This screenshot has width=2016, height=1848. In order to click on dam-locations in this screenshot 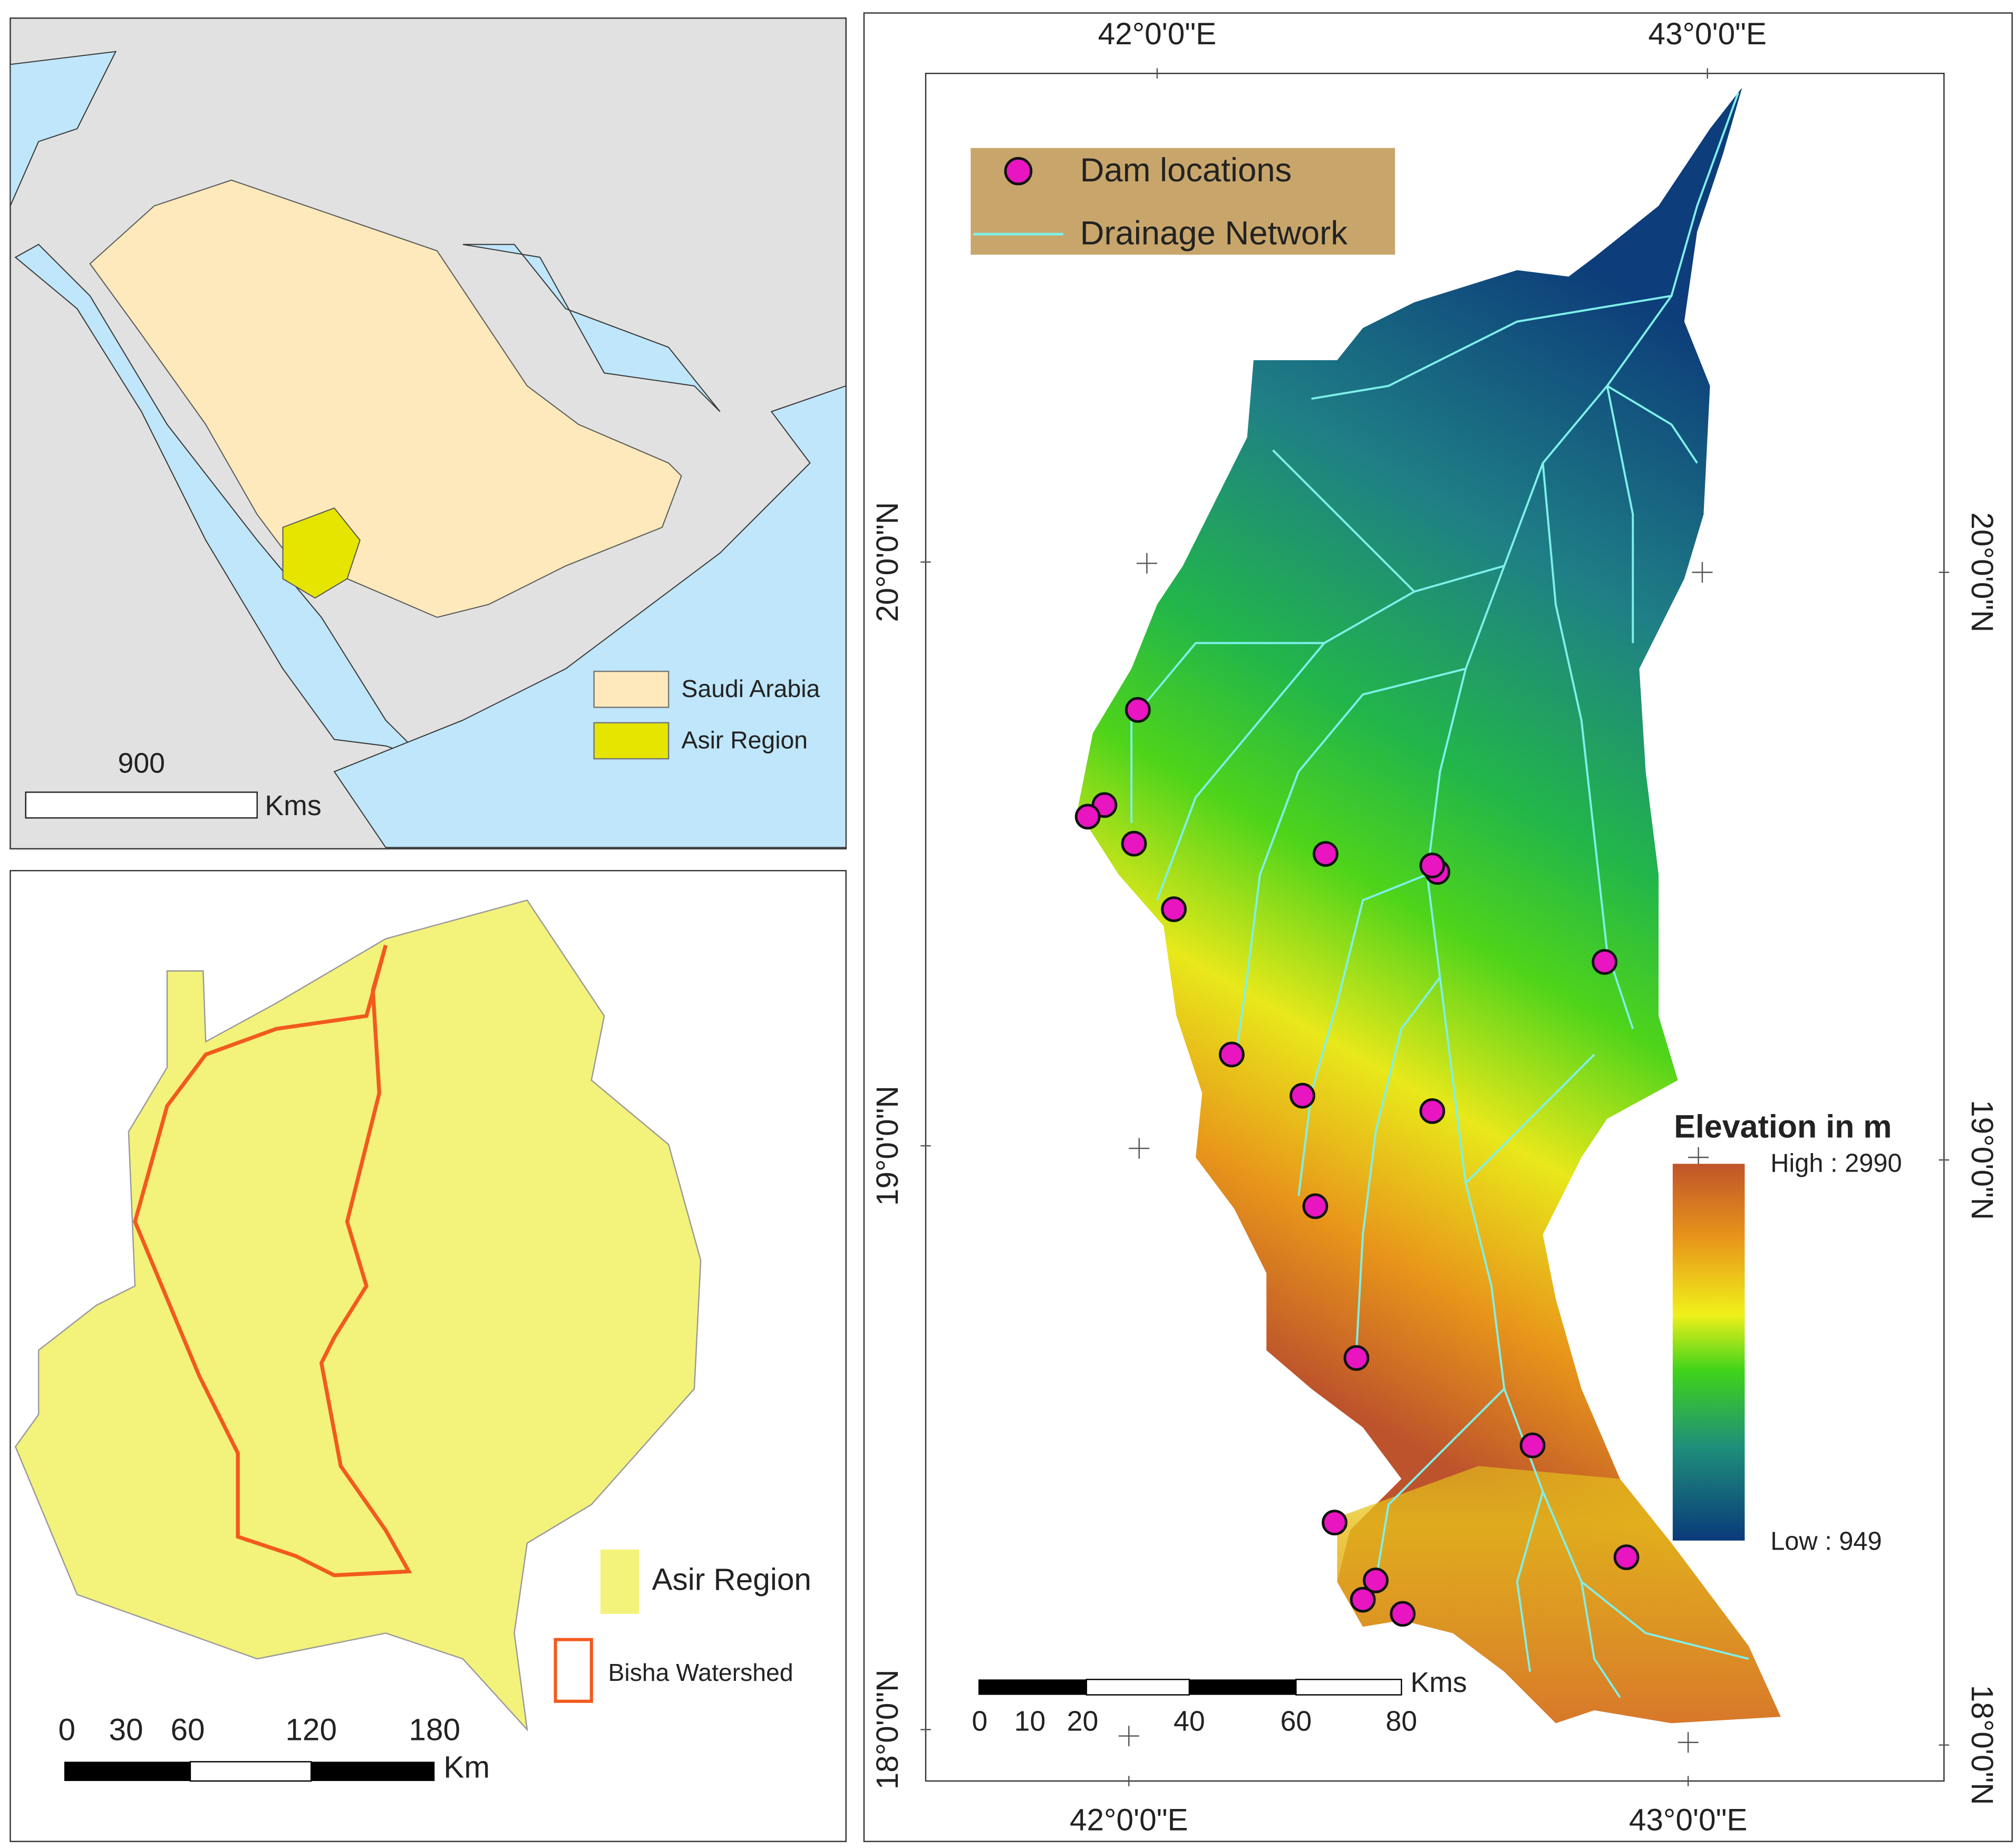, I will do `click(1357, 1162)`.